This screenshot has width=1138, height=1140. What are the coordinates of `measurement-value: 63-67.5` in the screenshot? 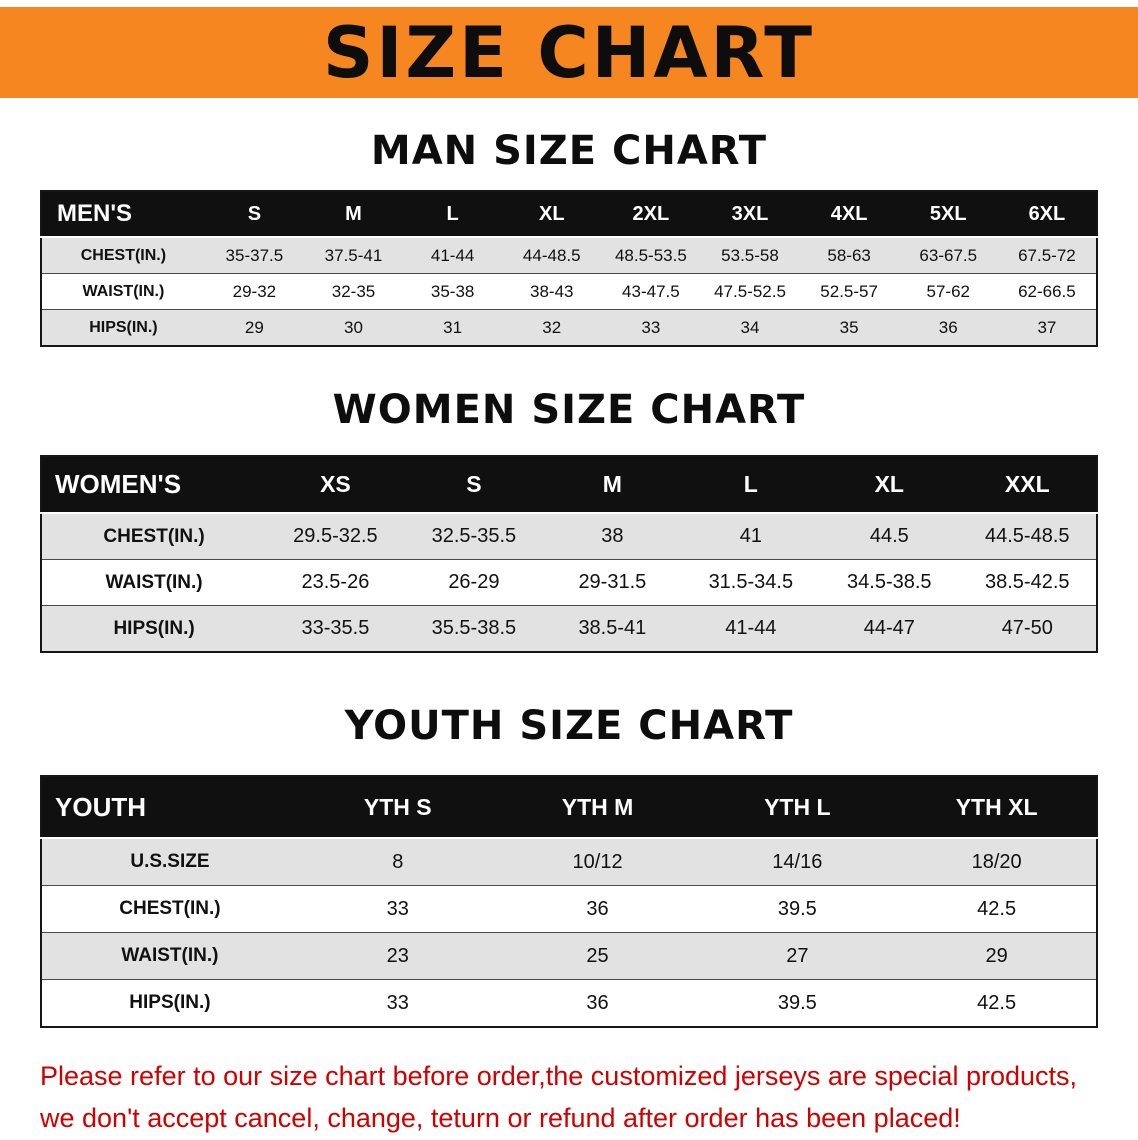 It's located at (948, 255).